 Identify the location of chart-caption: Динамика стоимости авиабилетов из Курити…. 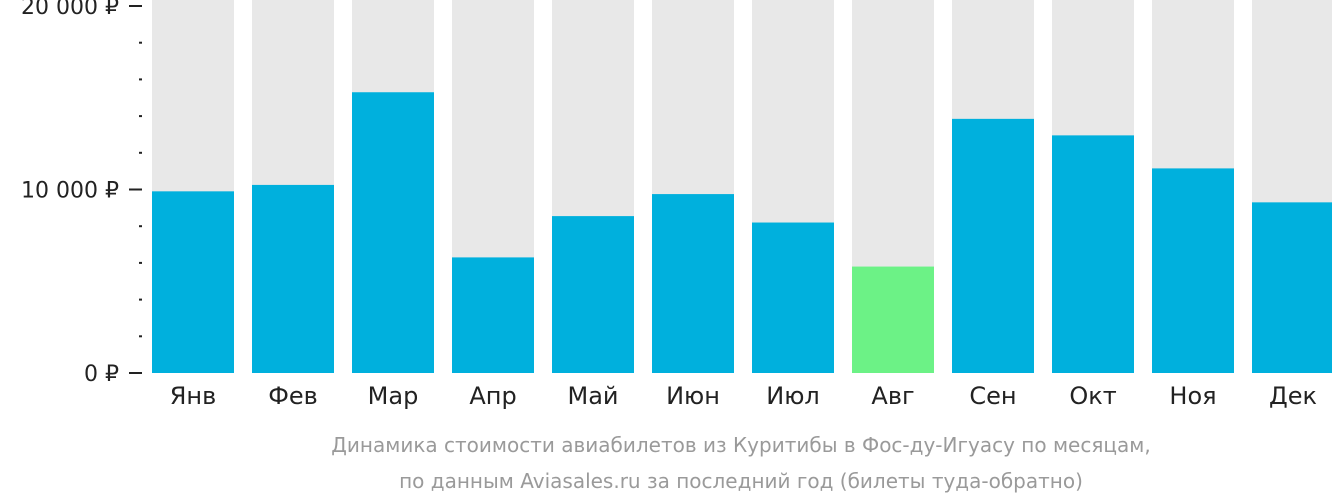
(740, 463).